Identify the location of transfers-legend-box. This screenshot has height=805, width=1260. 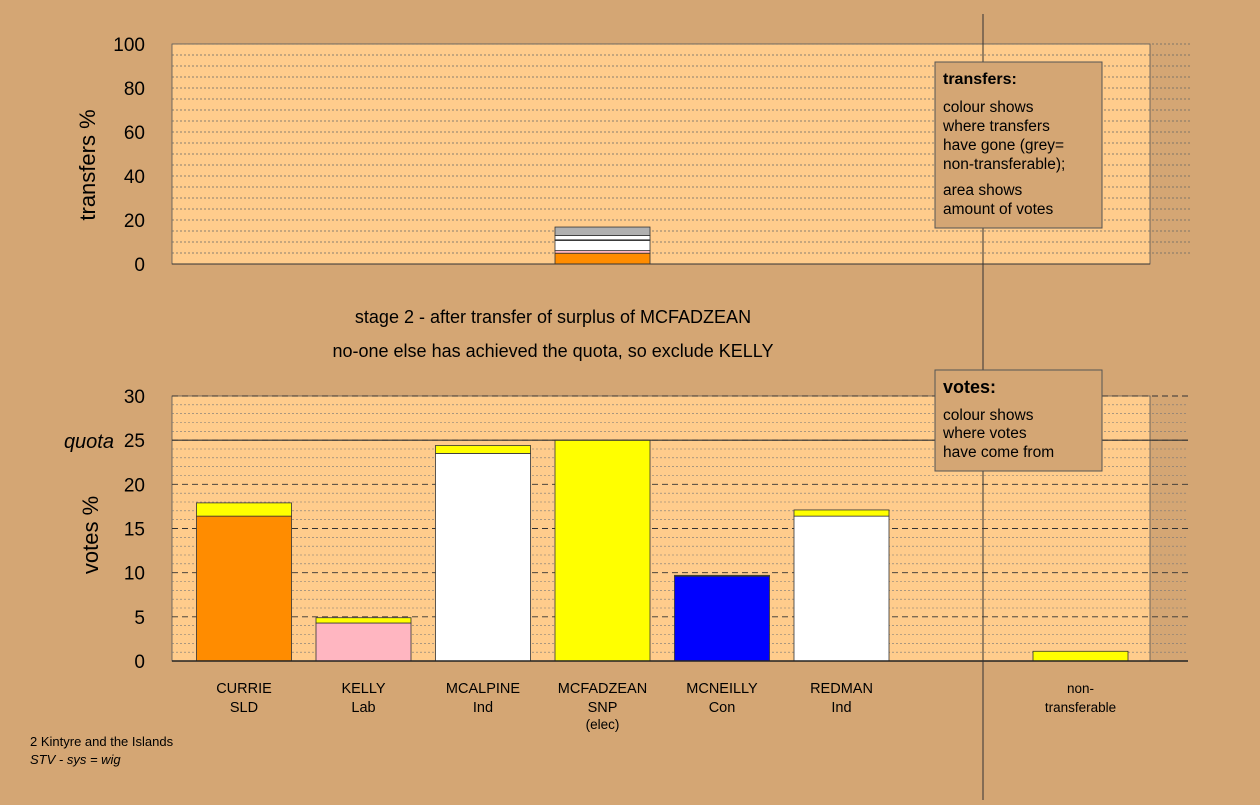
(1018, 145).